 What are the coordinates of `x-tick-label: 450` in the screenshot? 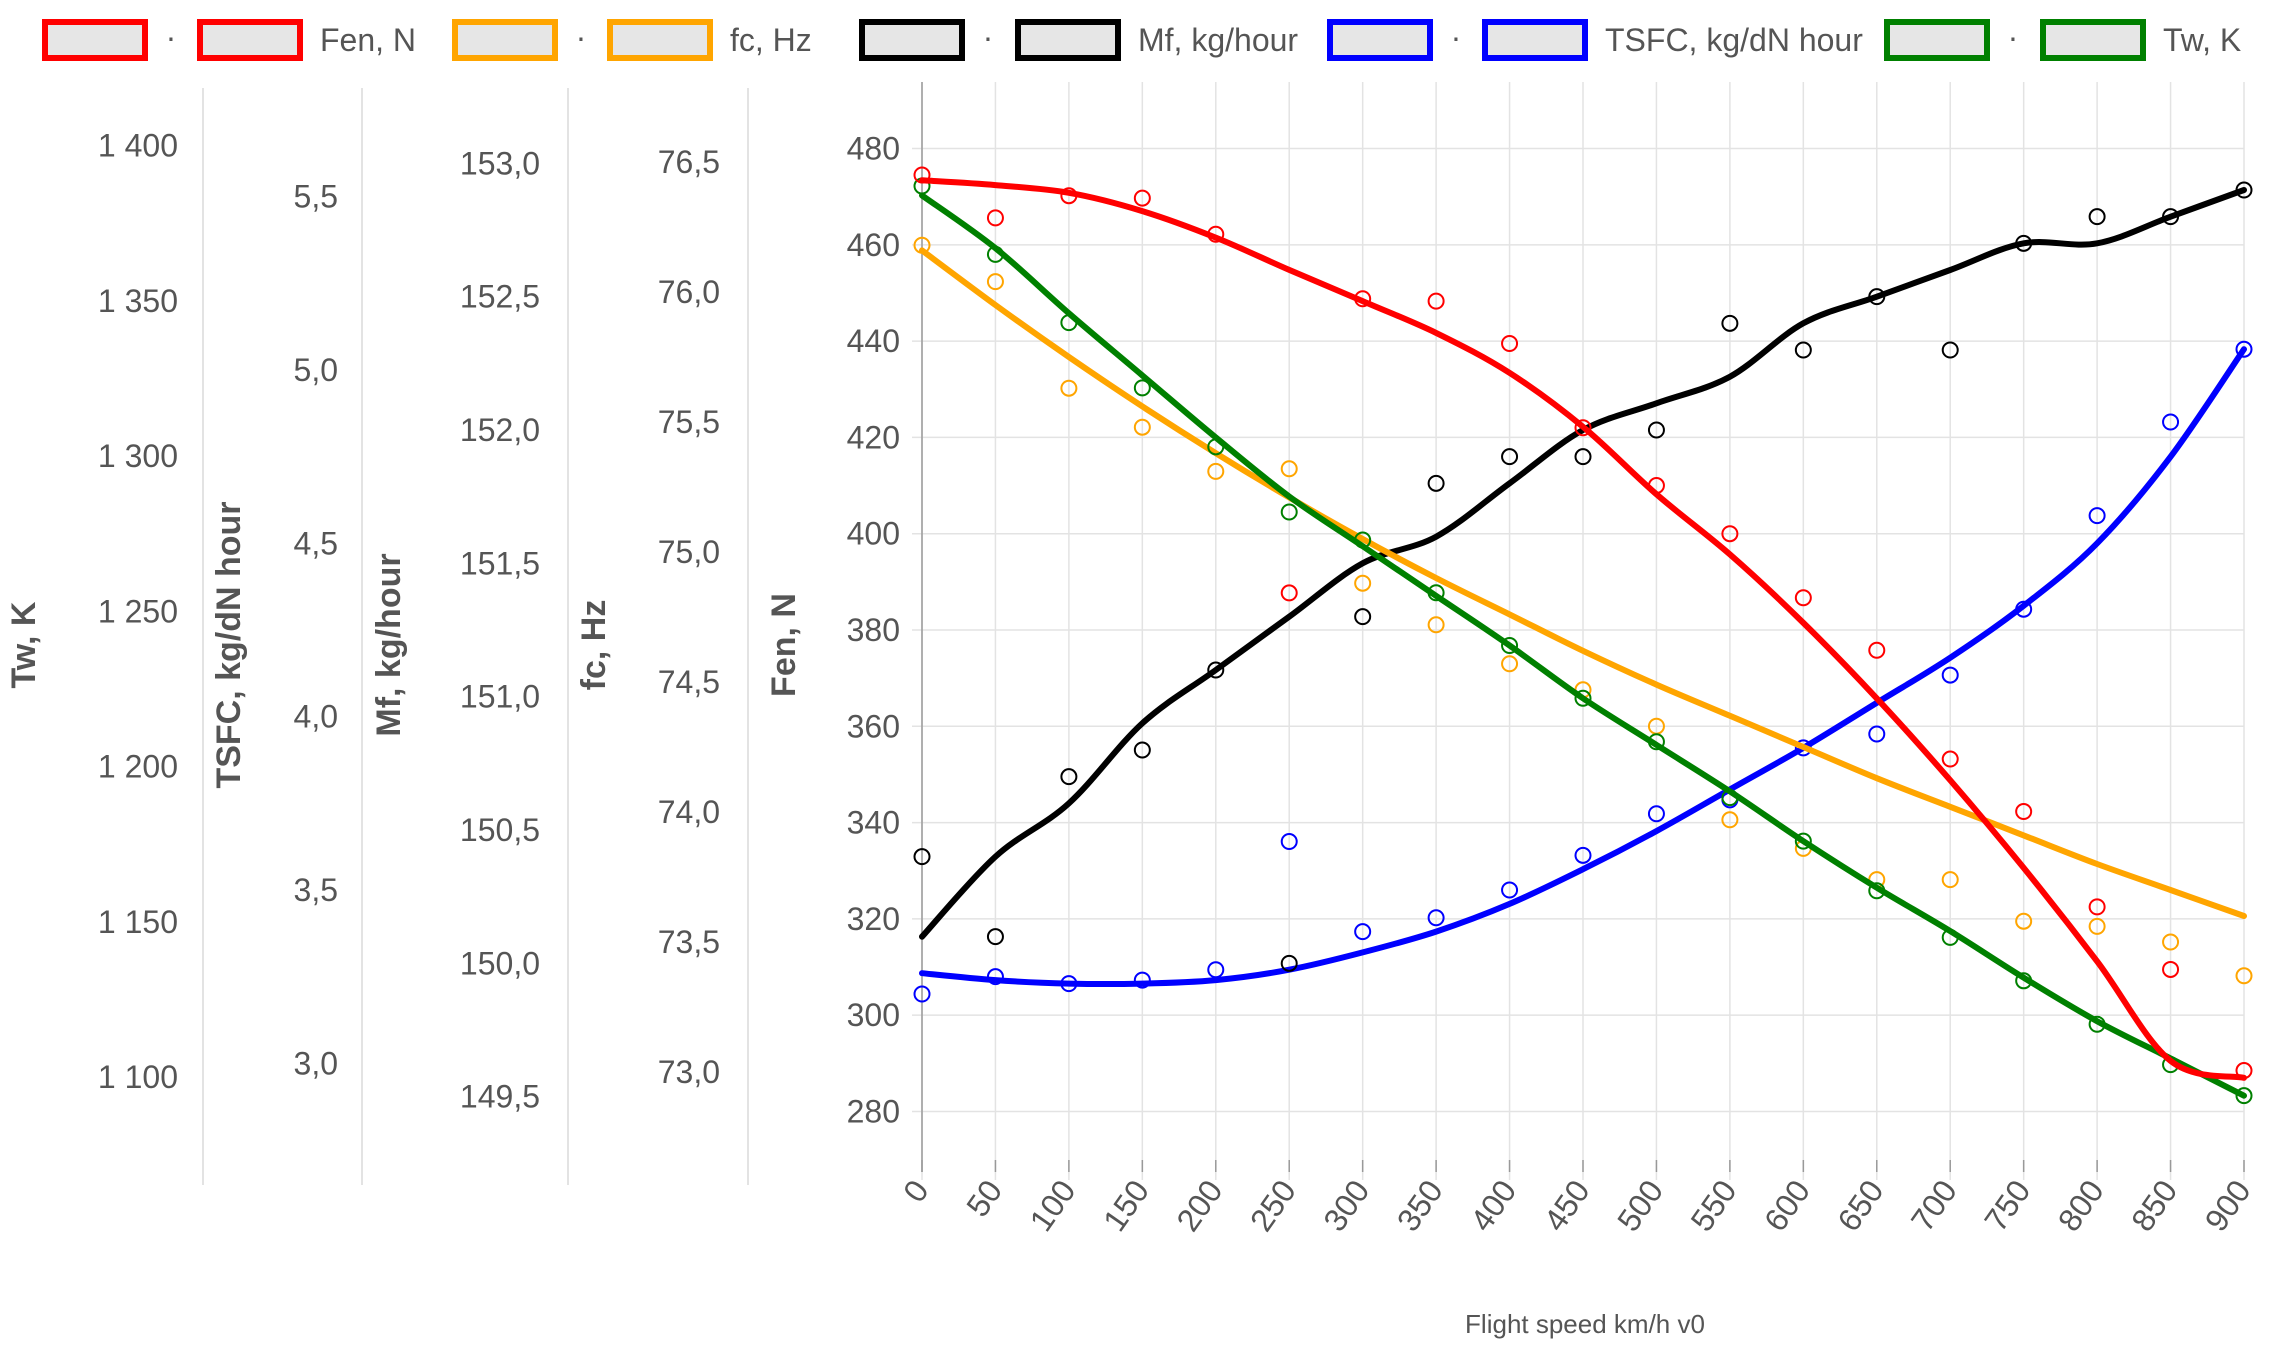 It's located at (1567, 1205).